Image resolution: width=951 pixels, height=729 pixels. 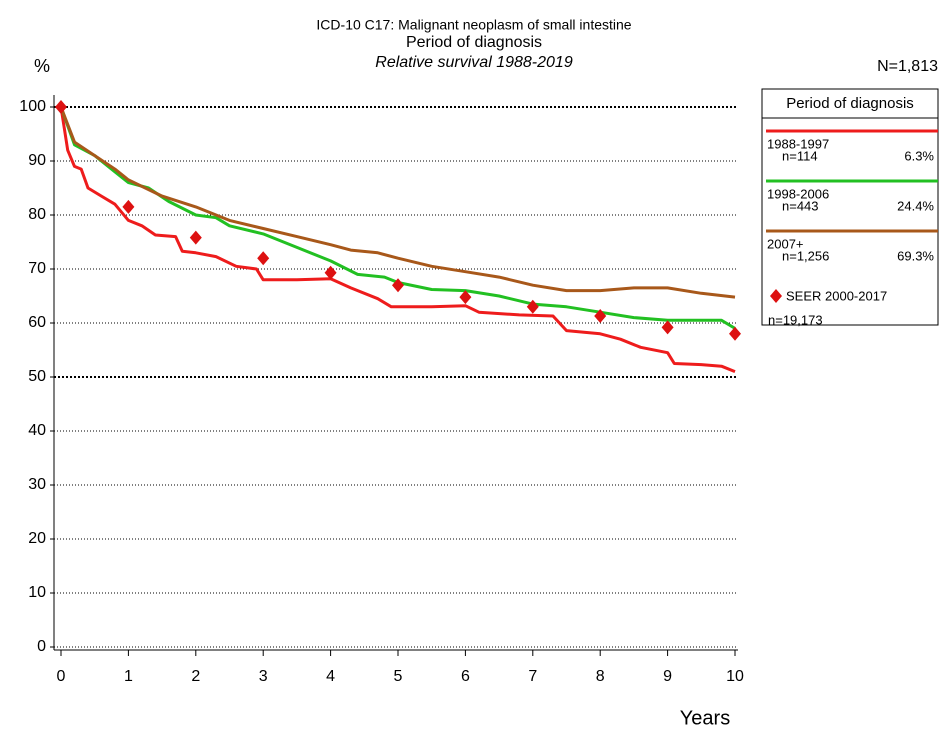 I want to click on y-tick-label: 20, so click(x=37, y=538).